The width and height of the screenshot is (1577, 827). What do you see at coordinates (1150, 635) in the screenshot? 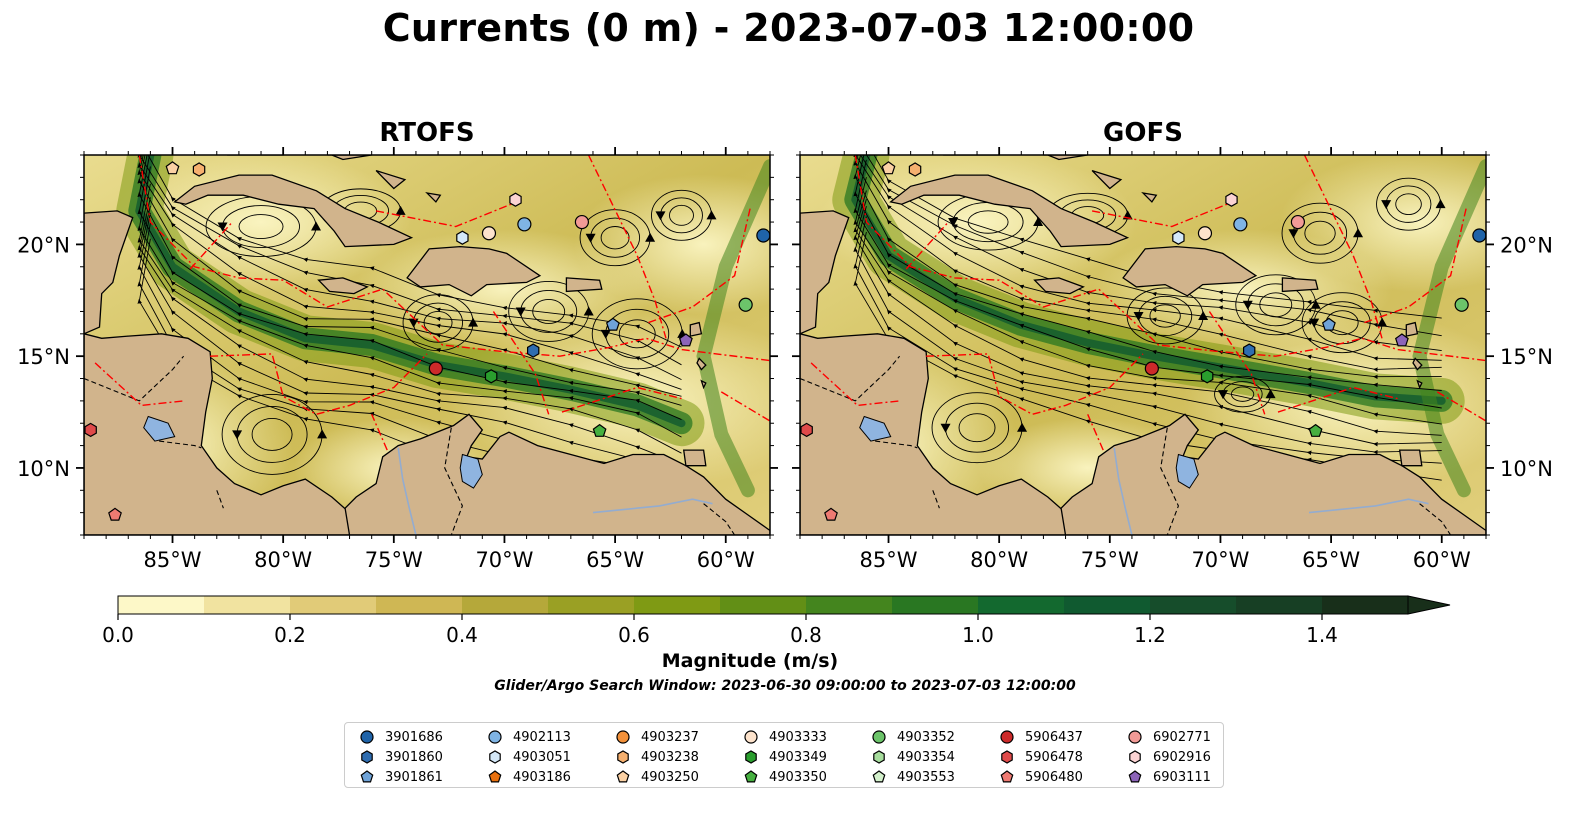
I see `colorbar-tick-label: 1.2` at bounding box center [1150, 635].